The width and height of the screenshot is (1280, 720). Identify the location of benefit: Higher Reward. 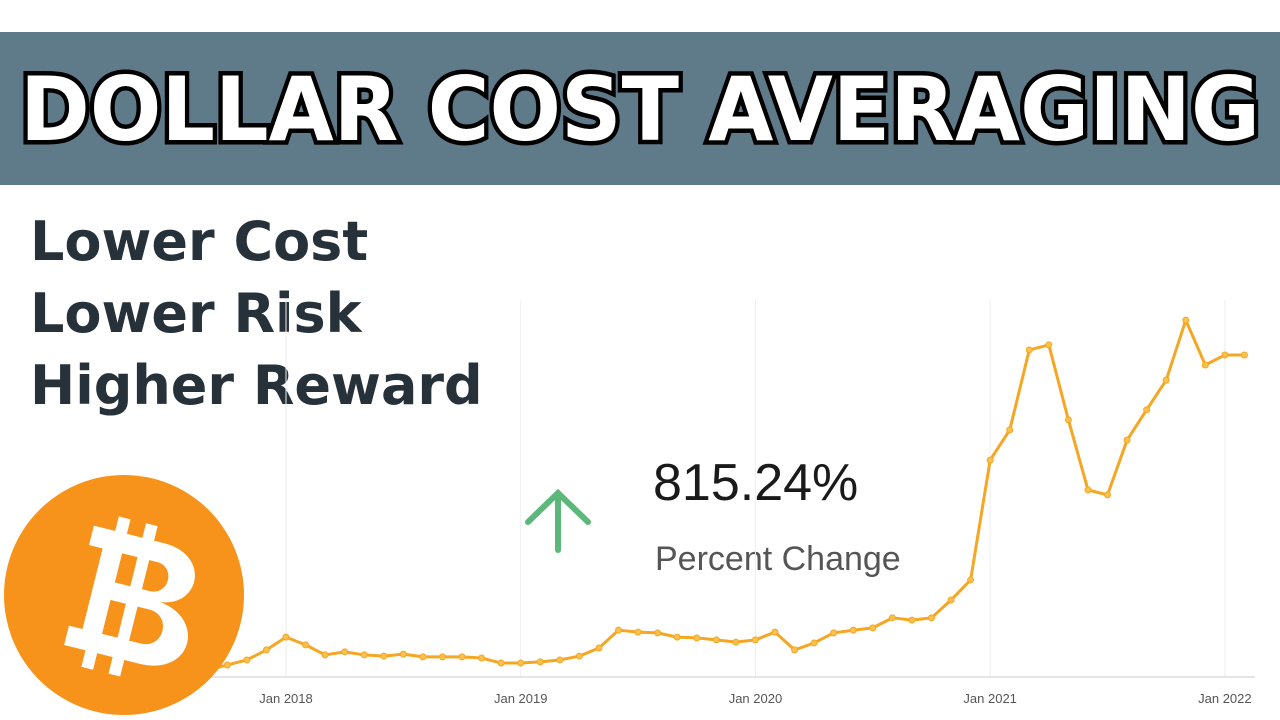
(256, 385).